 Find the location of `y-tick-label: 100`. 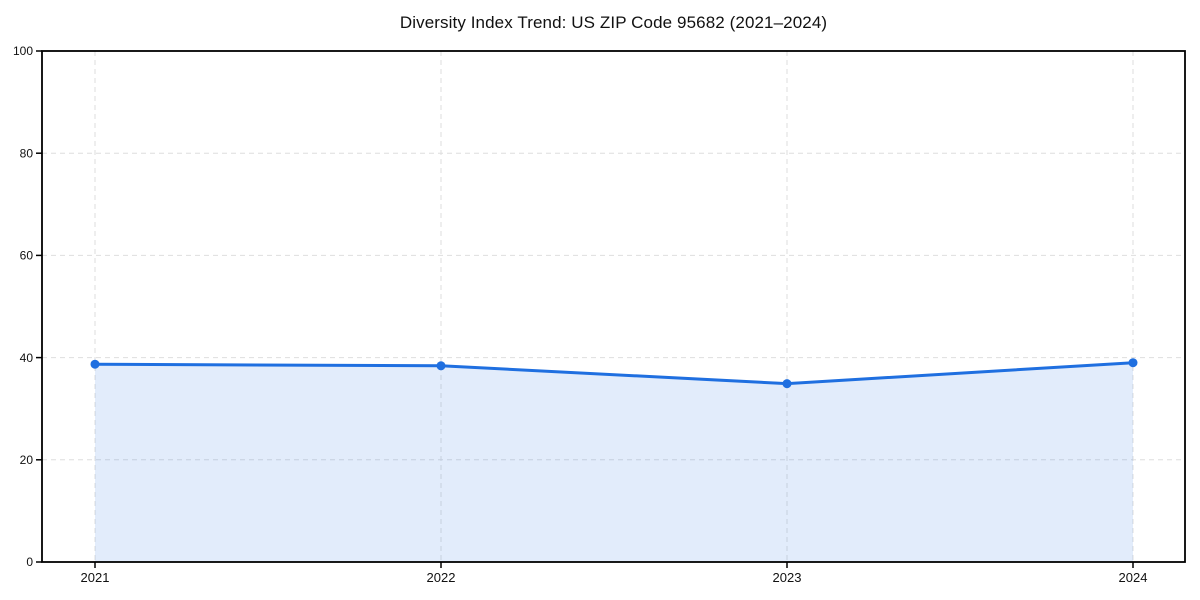

y-tick-label: 100 is located at coordinates (23, 51).